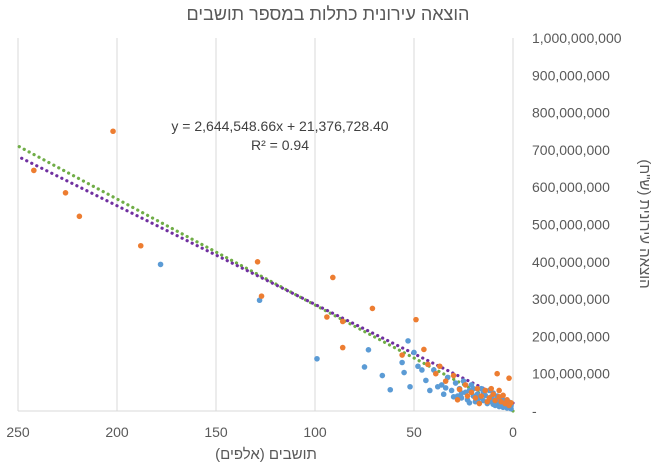 Image resolution: width=655 pixels, height=466 pixels. What do you see at coordinates (571, 336) in the screenshot?
I see `y-tick-label: 200,000,000` at bounding box center [571, 336].